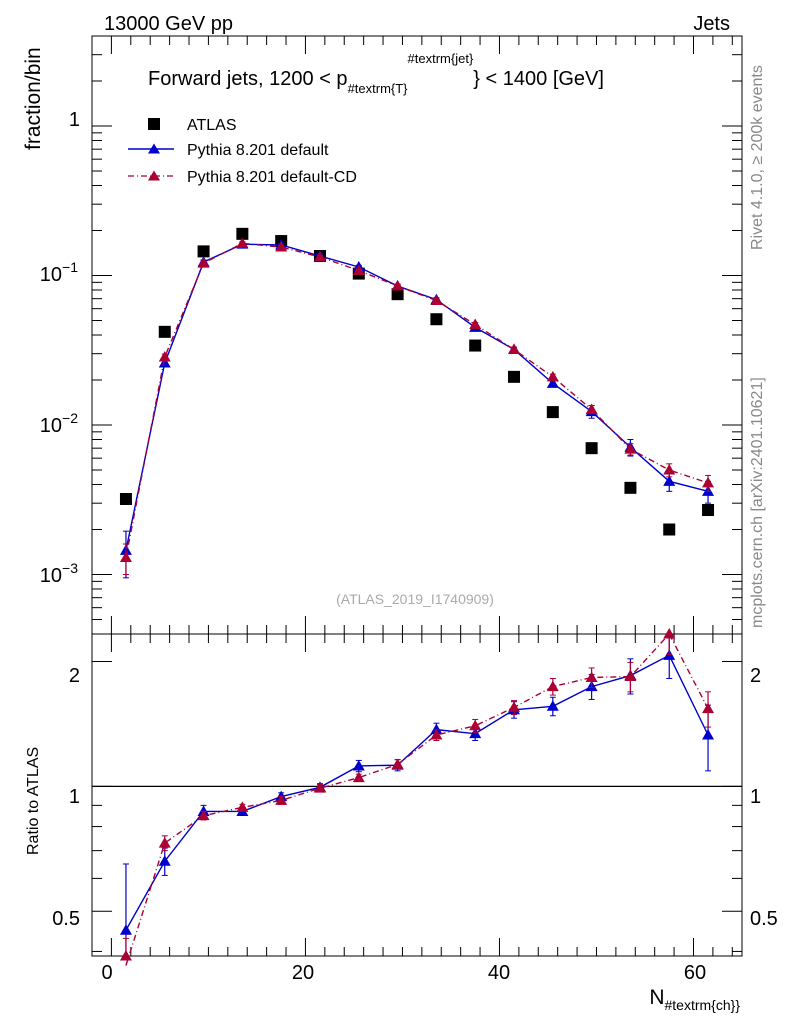 This screenshot has width=786, height=1024. What do you see at coordinates (154, 148) in the screenshot?
I see `legend-marker-default` at bounding box center [154, 148].